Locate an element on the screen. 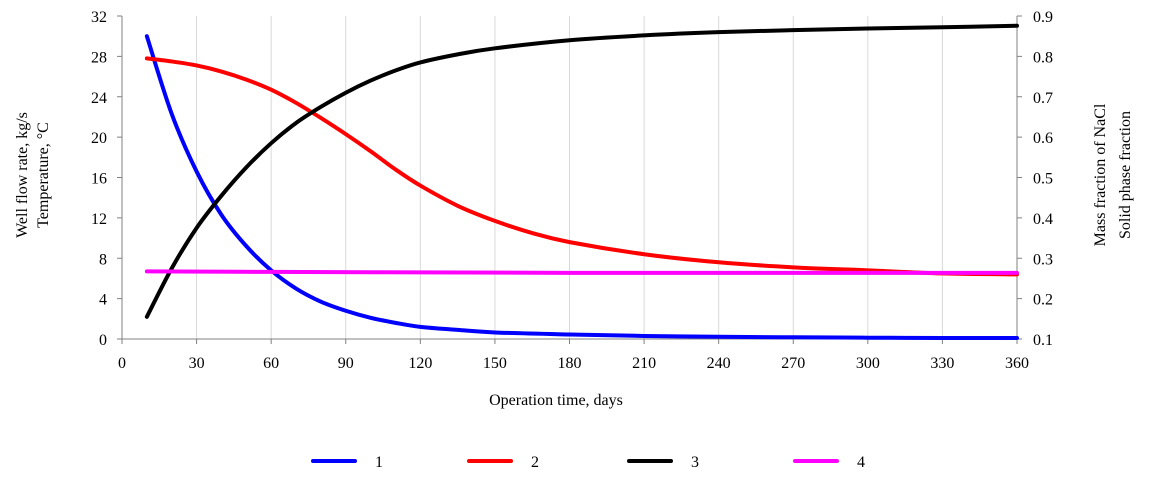 The width and height of the screenshot is (1154, 488). y-left-tick-label: 4 is located at coordinates (103, 300).